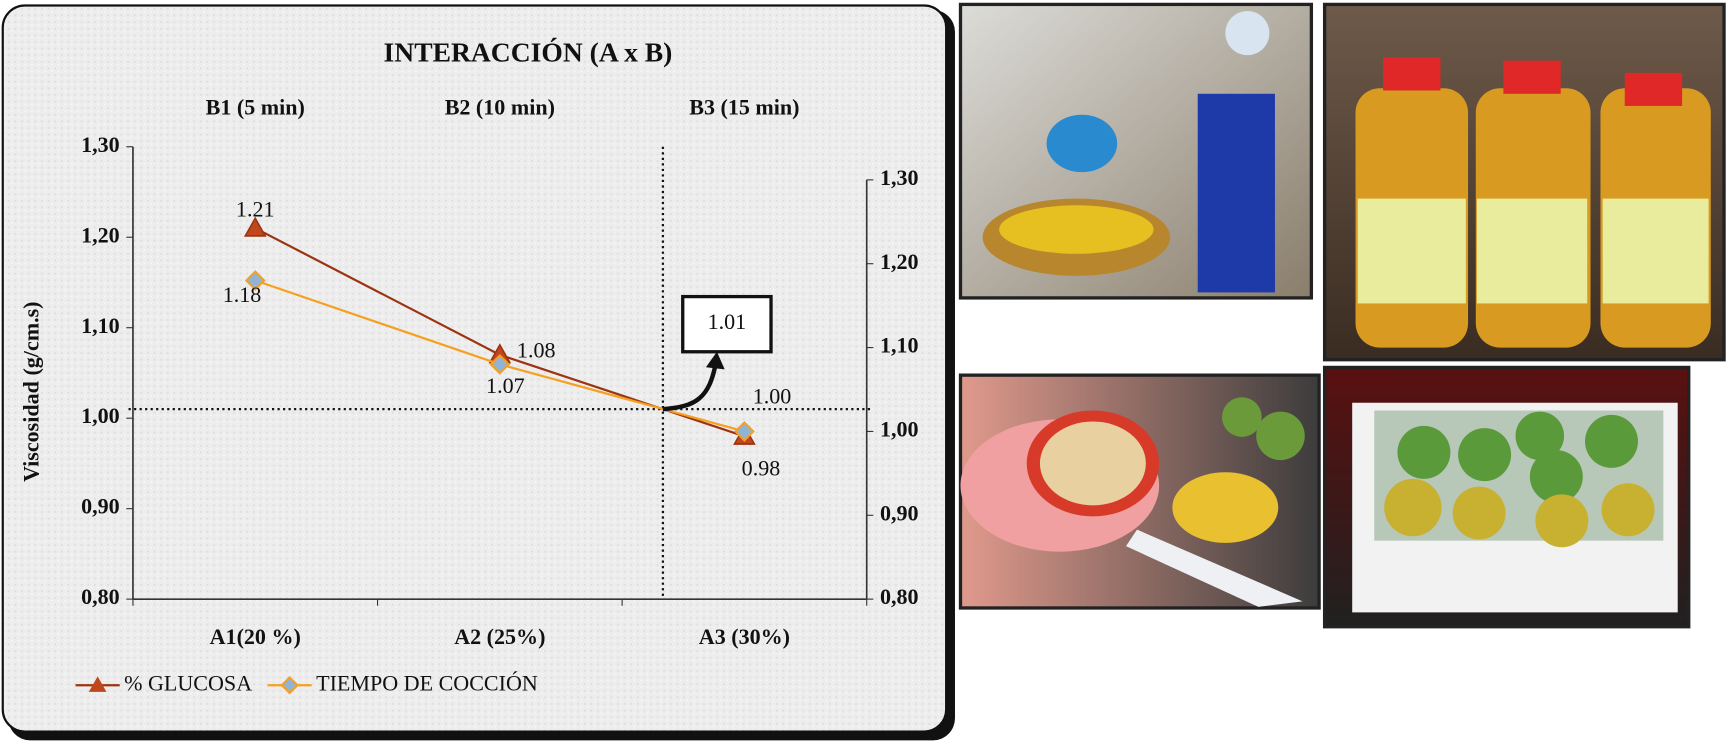  What do you see at coordinates (31, 391) in the screenshot?
I see `y-axis-title: Viscosidad (g/cm.s)` at bounding box center [31, 391].